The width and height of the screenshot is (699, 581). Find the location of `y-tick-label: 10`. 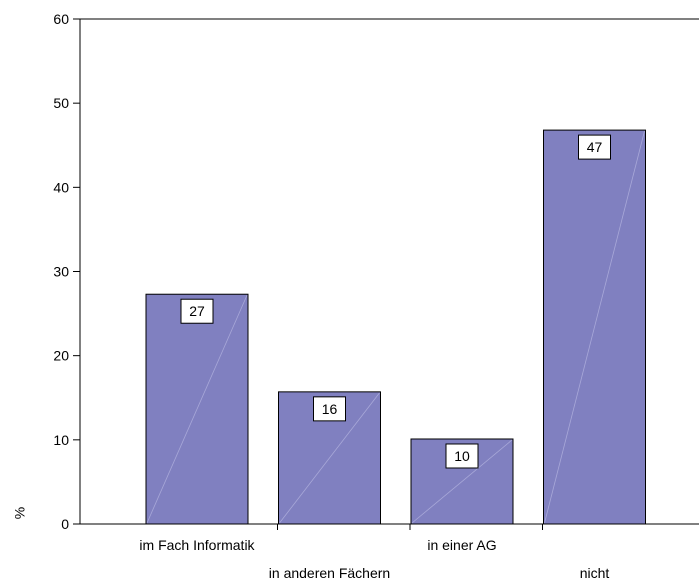

y-tick-label: 10 is located at coordinates (61, 440).